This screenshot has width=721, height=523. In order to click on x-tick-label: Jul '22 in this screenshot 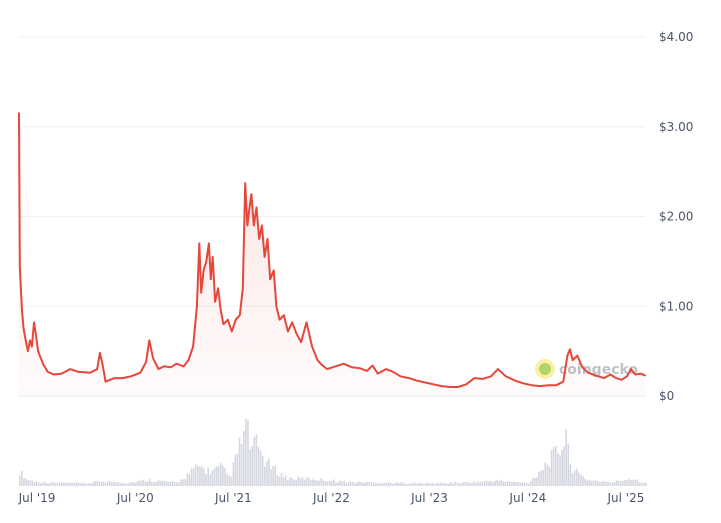, I will do `click(331, 498)`.